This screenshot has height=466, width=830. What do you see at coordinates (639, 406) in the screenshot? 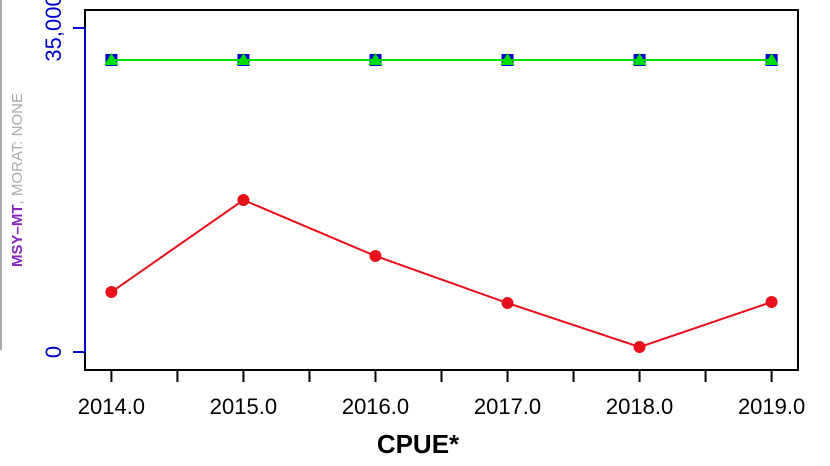
I see `x-tick-label: 2018.0` at bounding box center [639, 406].